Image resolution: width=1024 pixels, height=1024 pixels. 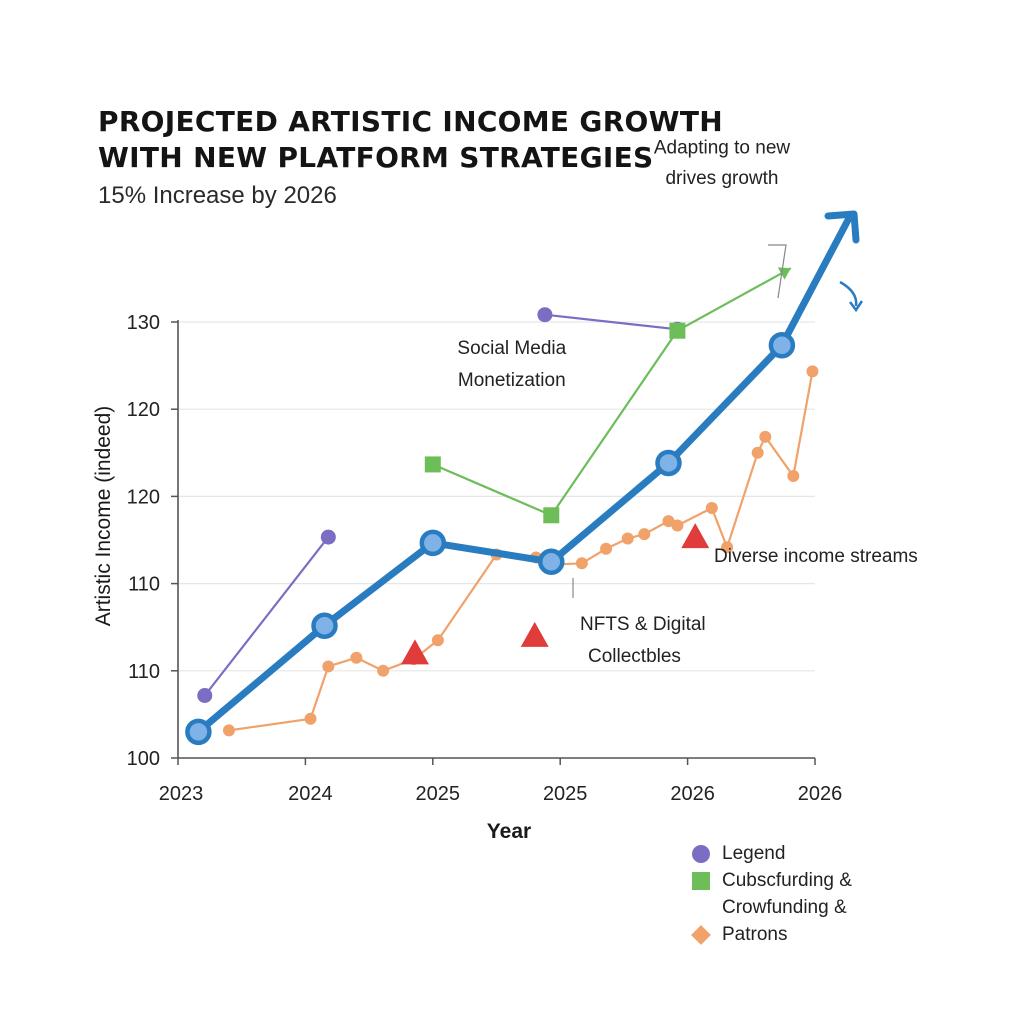 What do you see at coordinates (612, 392) in the screenshot?
I see `subscription-line` at bounding box center [612, 392].